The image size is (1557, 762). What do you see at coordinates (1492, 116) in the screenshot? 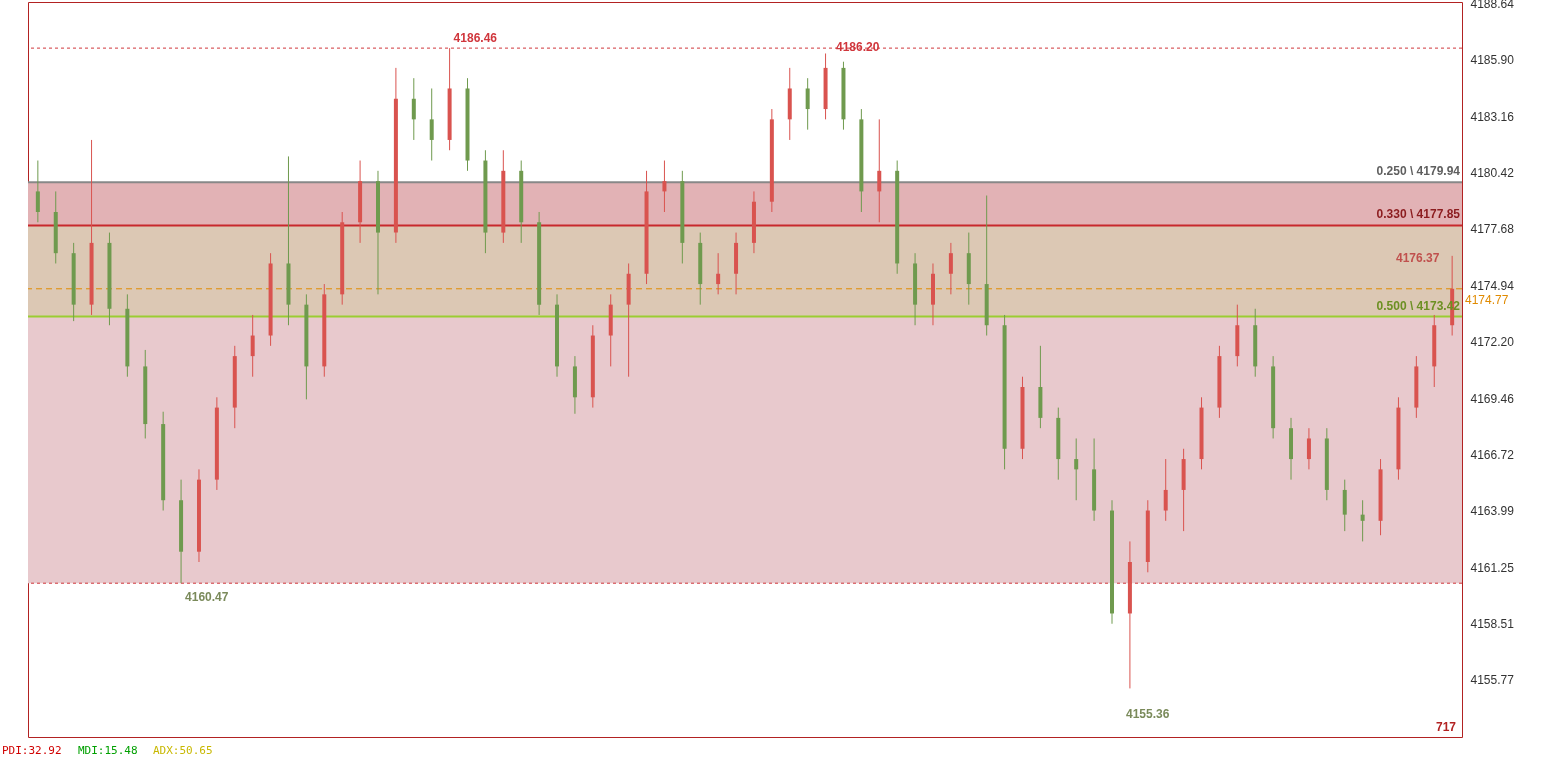
I see `y-tick-label: 4183.16` at bounding box center [1492, 116].